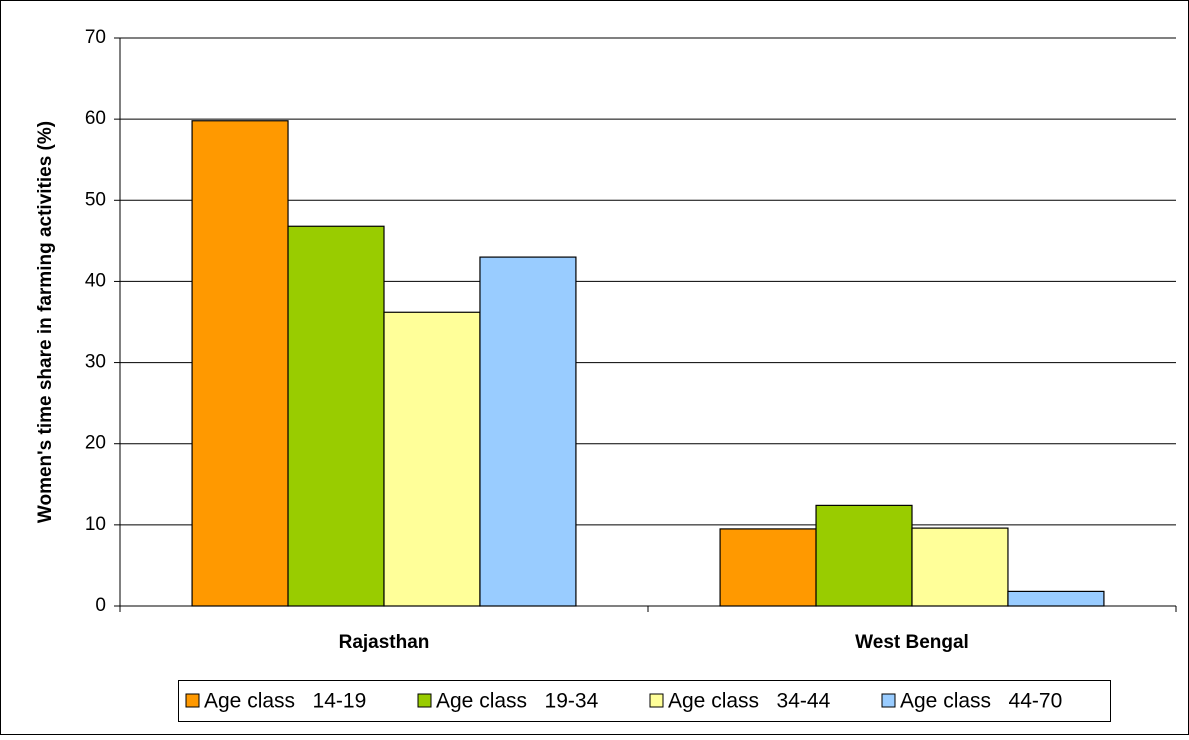 The height and width of the screenshot is (740, 1189). What do you see at coordinates (95, 362) in the screenshot?
I see `y-tick-label: 30` at bounding box center [95, 362].